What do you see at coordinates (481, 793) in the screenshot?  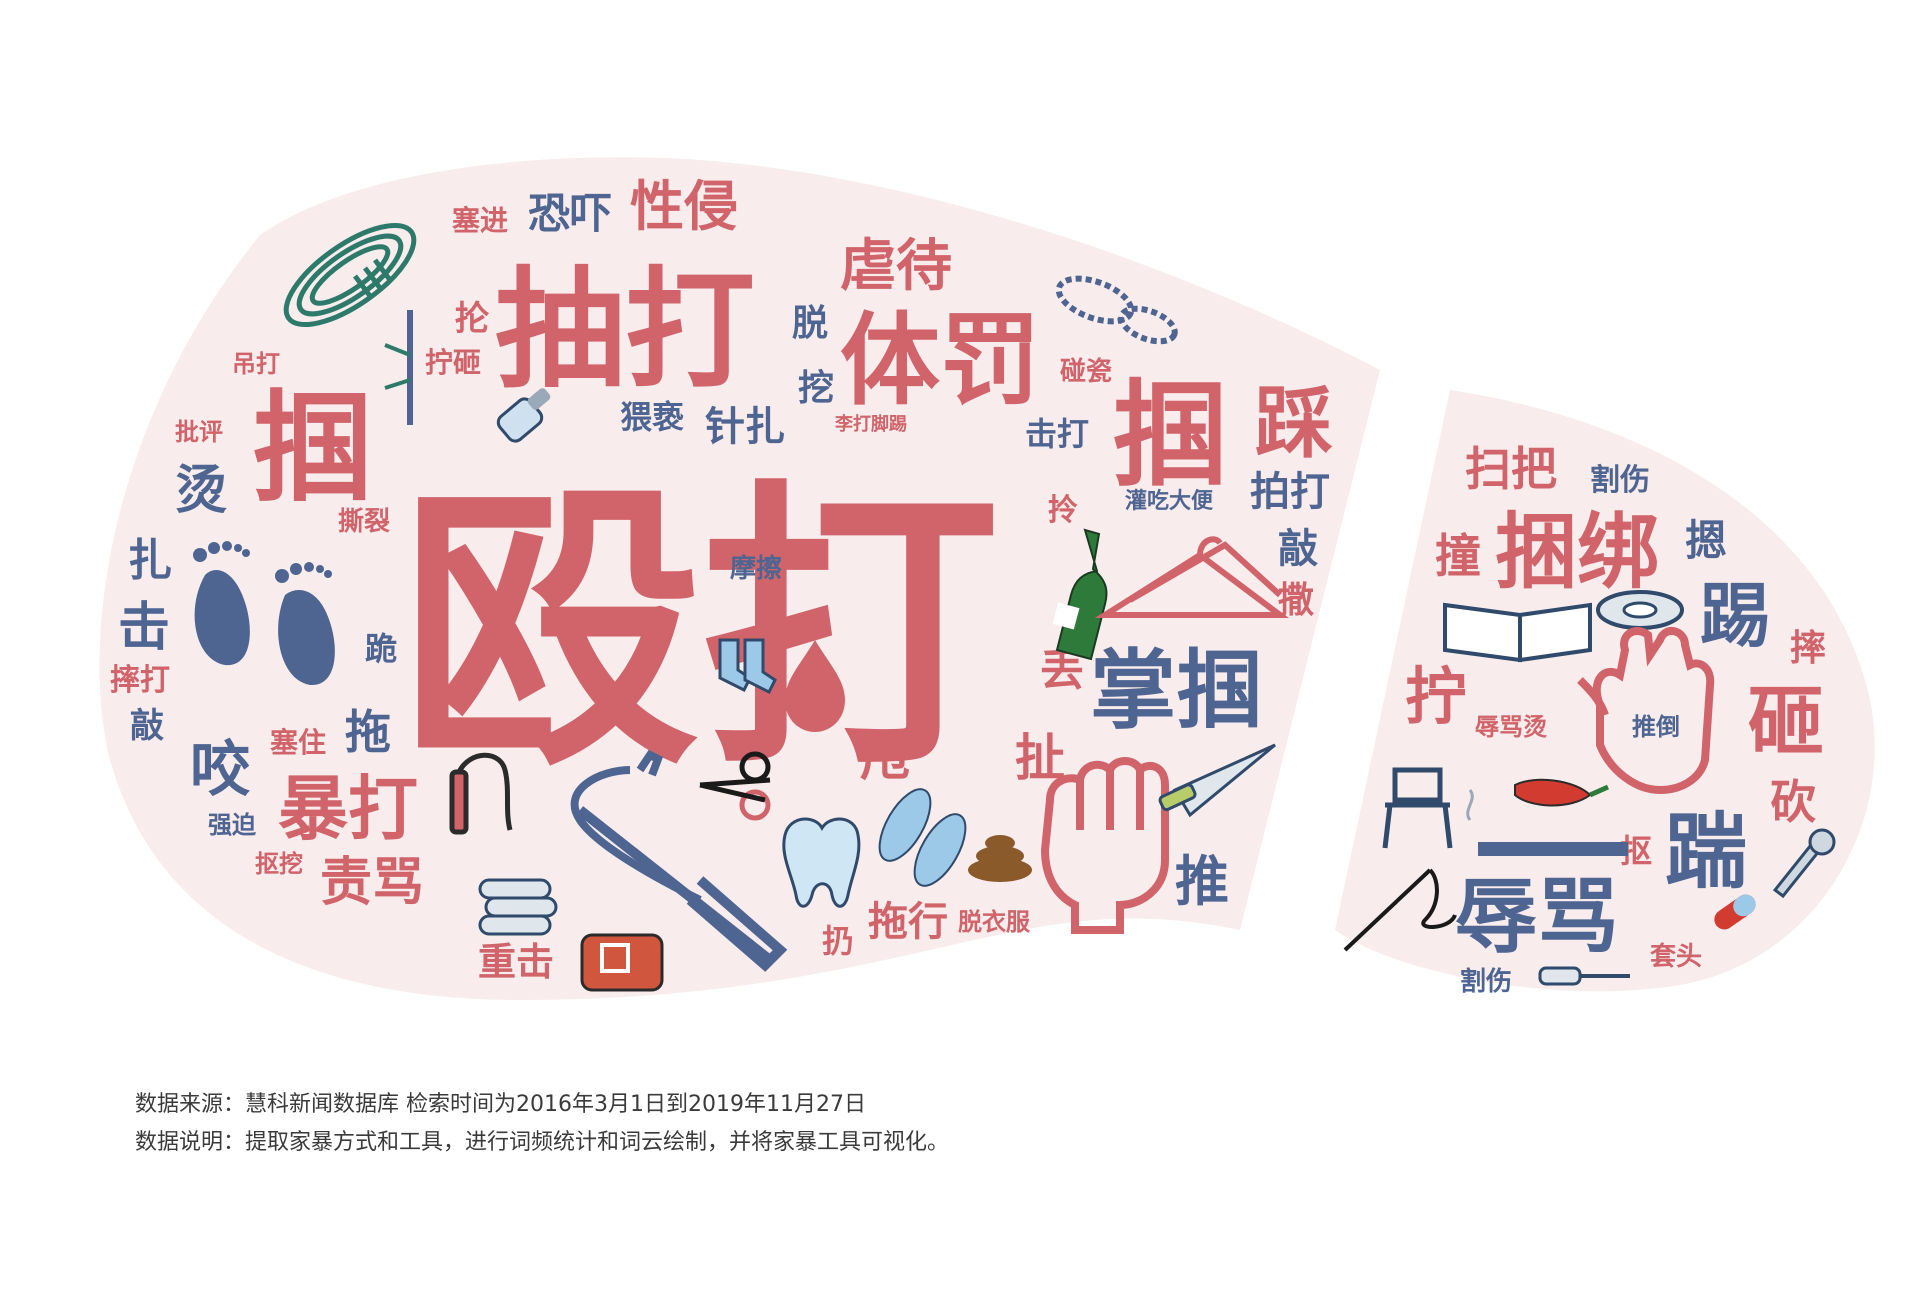 I see `nunchaku-icon` at bounding box center [481, 793].